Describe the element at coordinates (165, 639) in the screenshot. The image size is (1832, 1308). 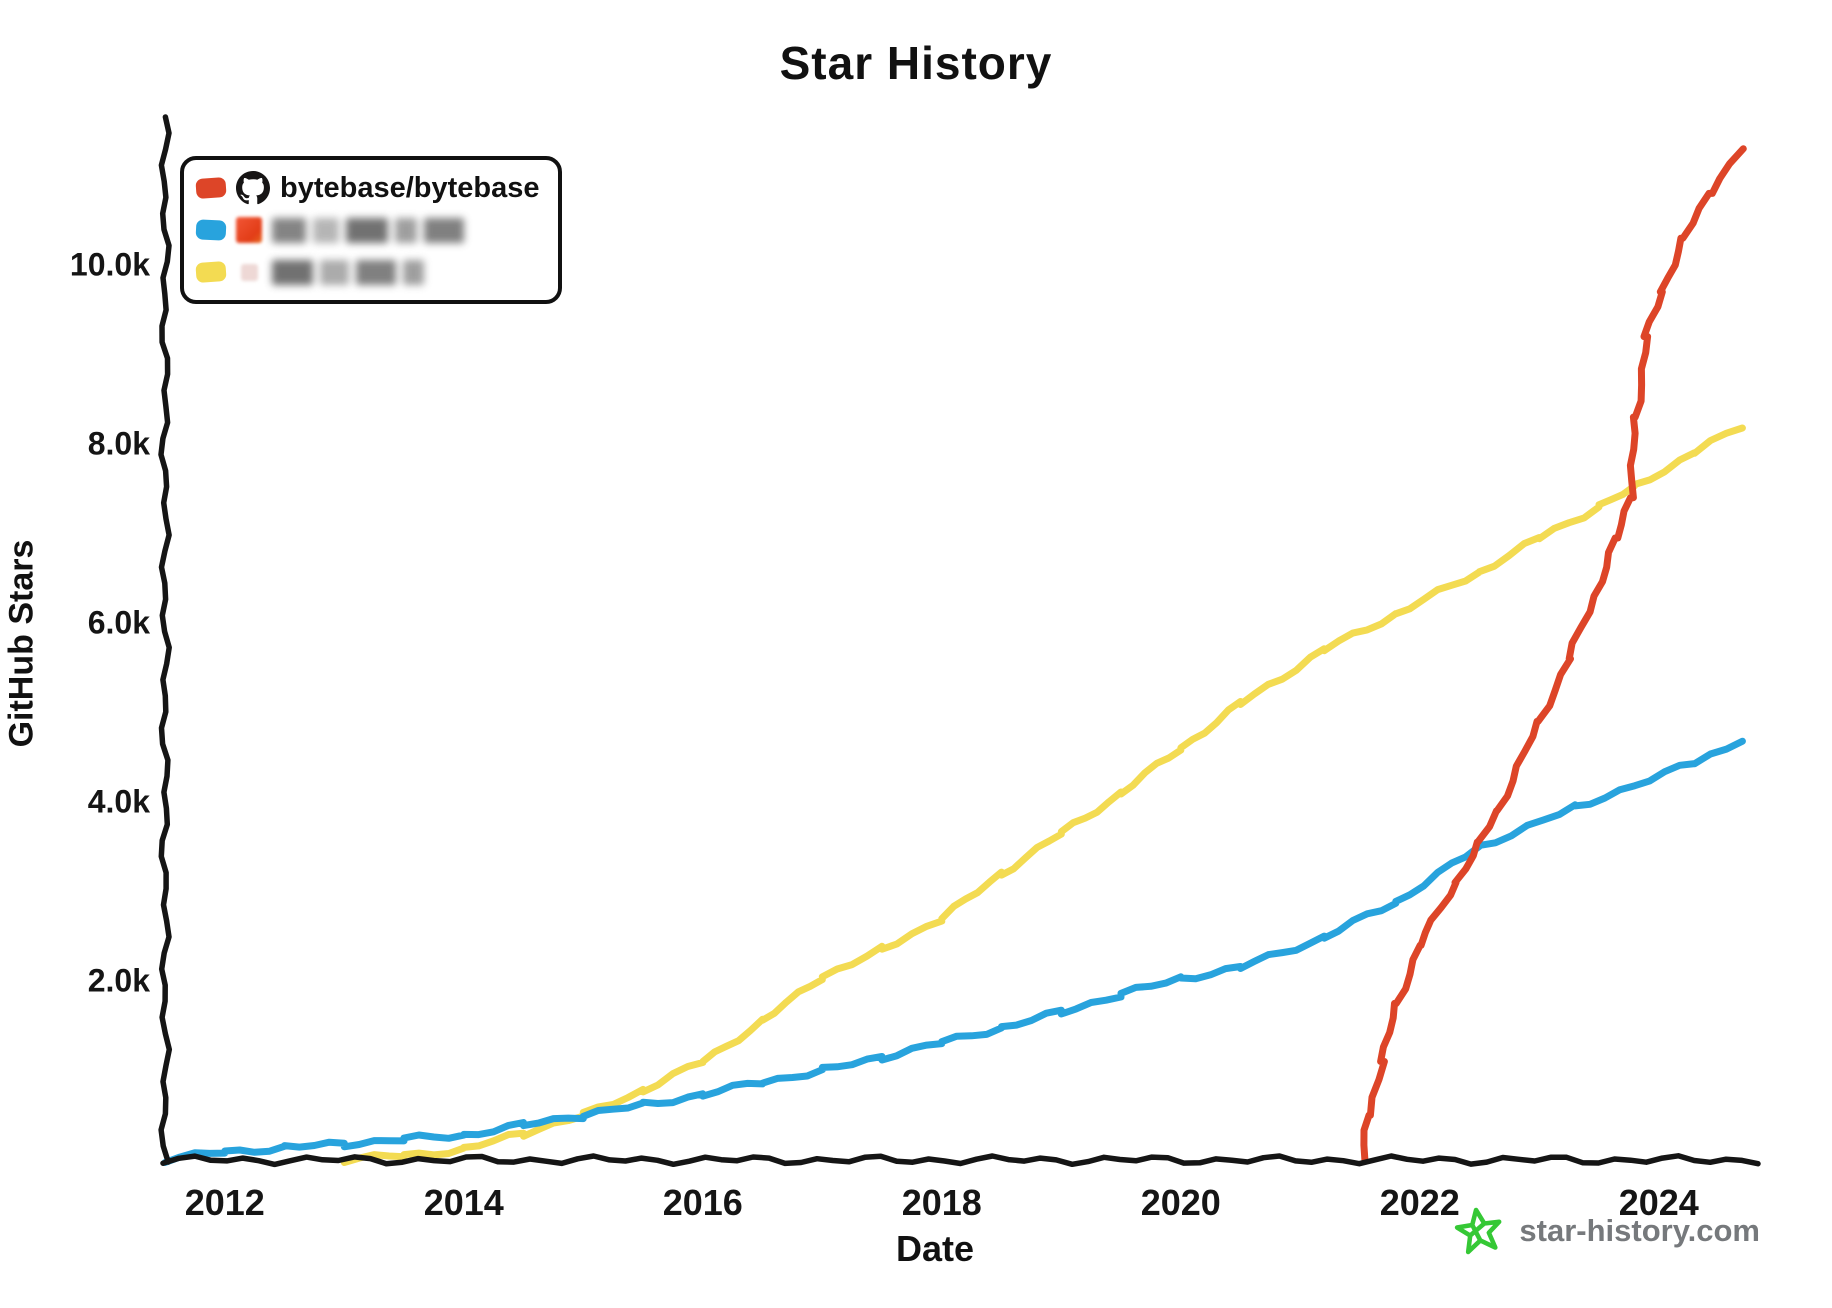
I see `y-axis-line` at that location.